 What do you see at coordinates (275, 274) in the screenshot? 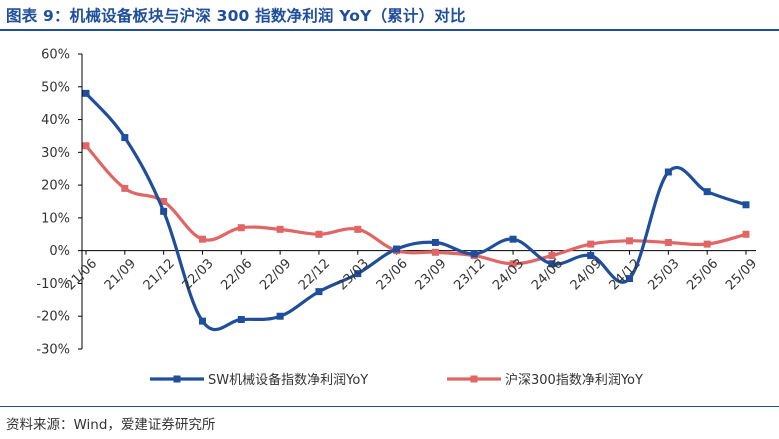
I see `x-tick-label: 22/09` at bounding box center [275, 274].